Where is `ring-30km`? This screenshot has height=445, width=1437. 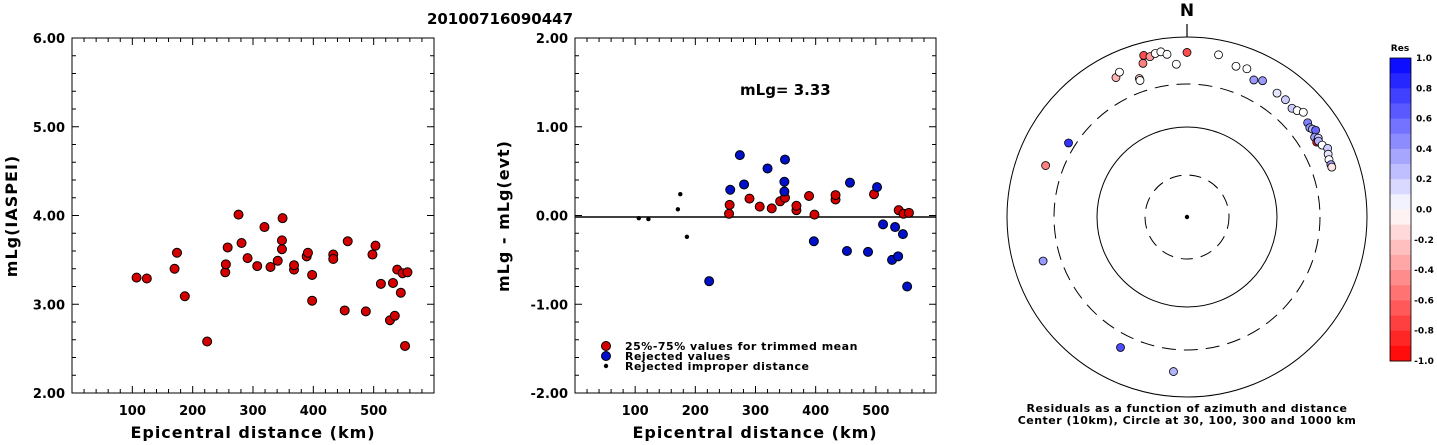 ring-30km is located at coordinates (1187, 217).